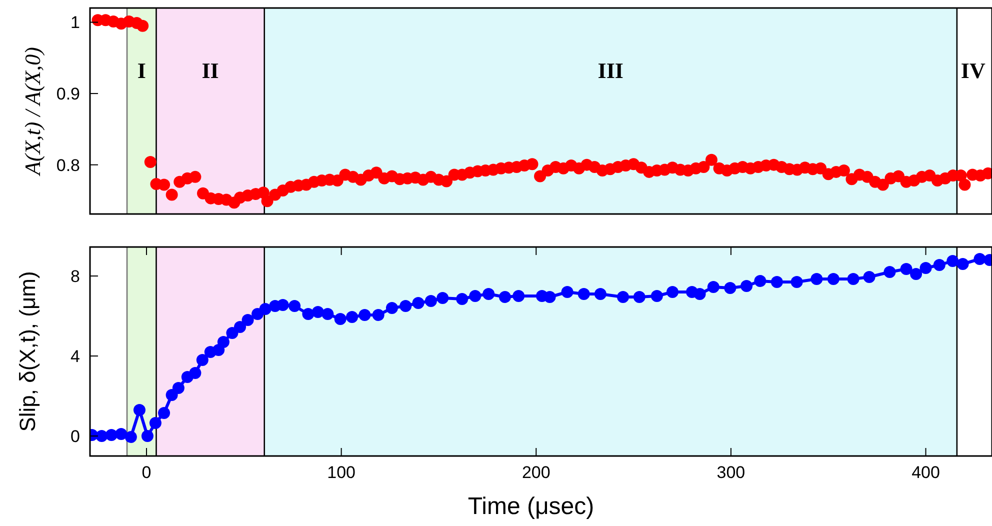  What do you see at coordinates (75, 22) in the screenshot?
I see `y-tick-label: 1` at bounding box center [75, 22].